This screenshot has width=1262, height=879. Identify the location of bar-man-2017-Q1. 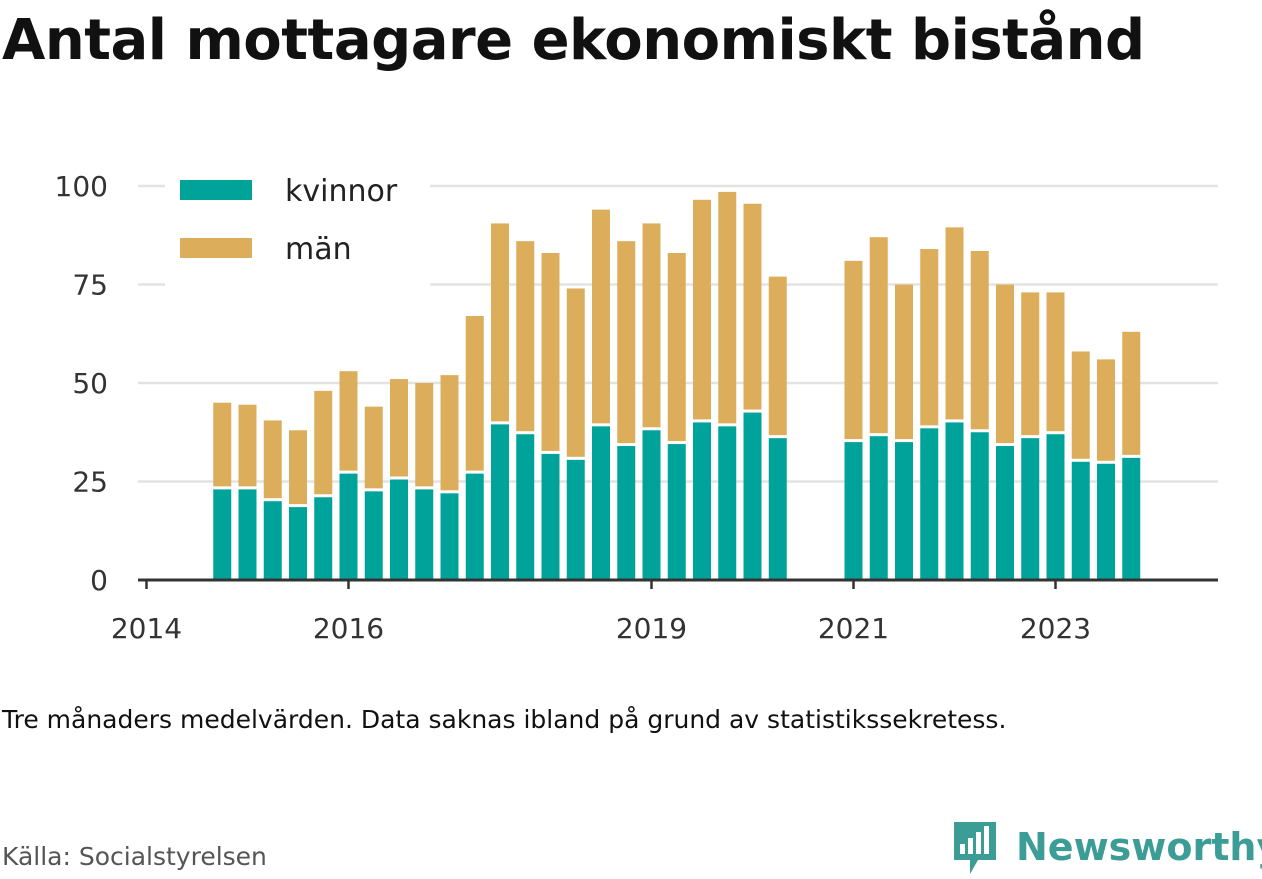
(449, 433).